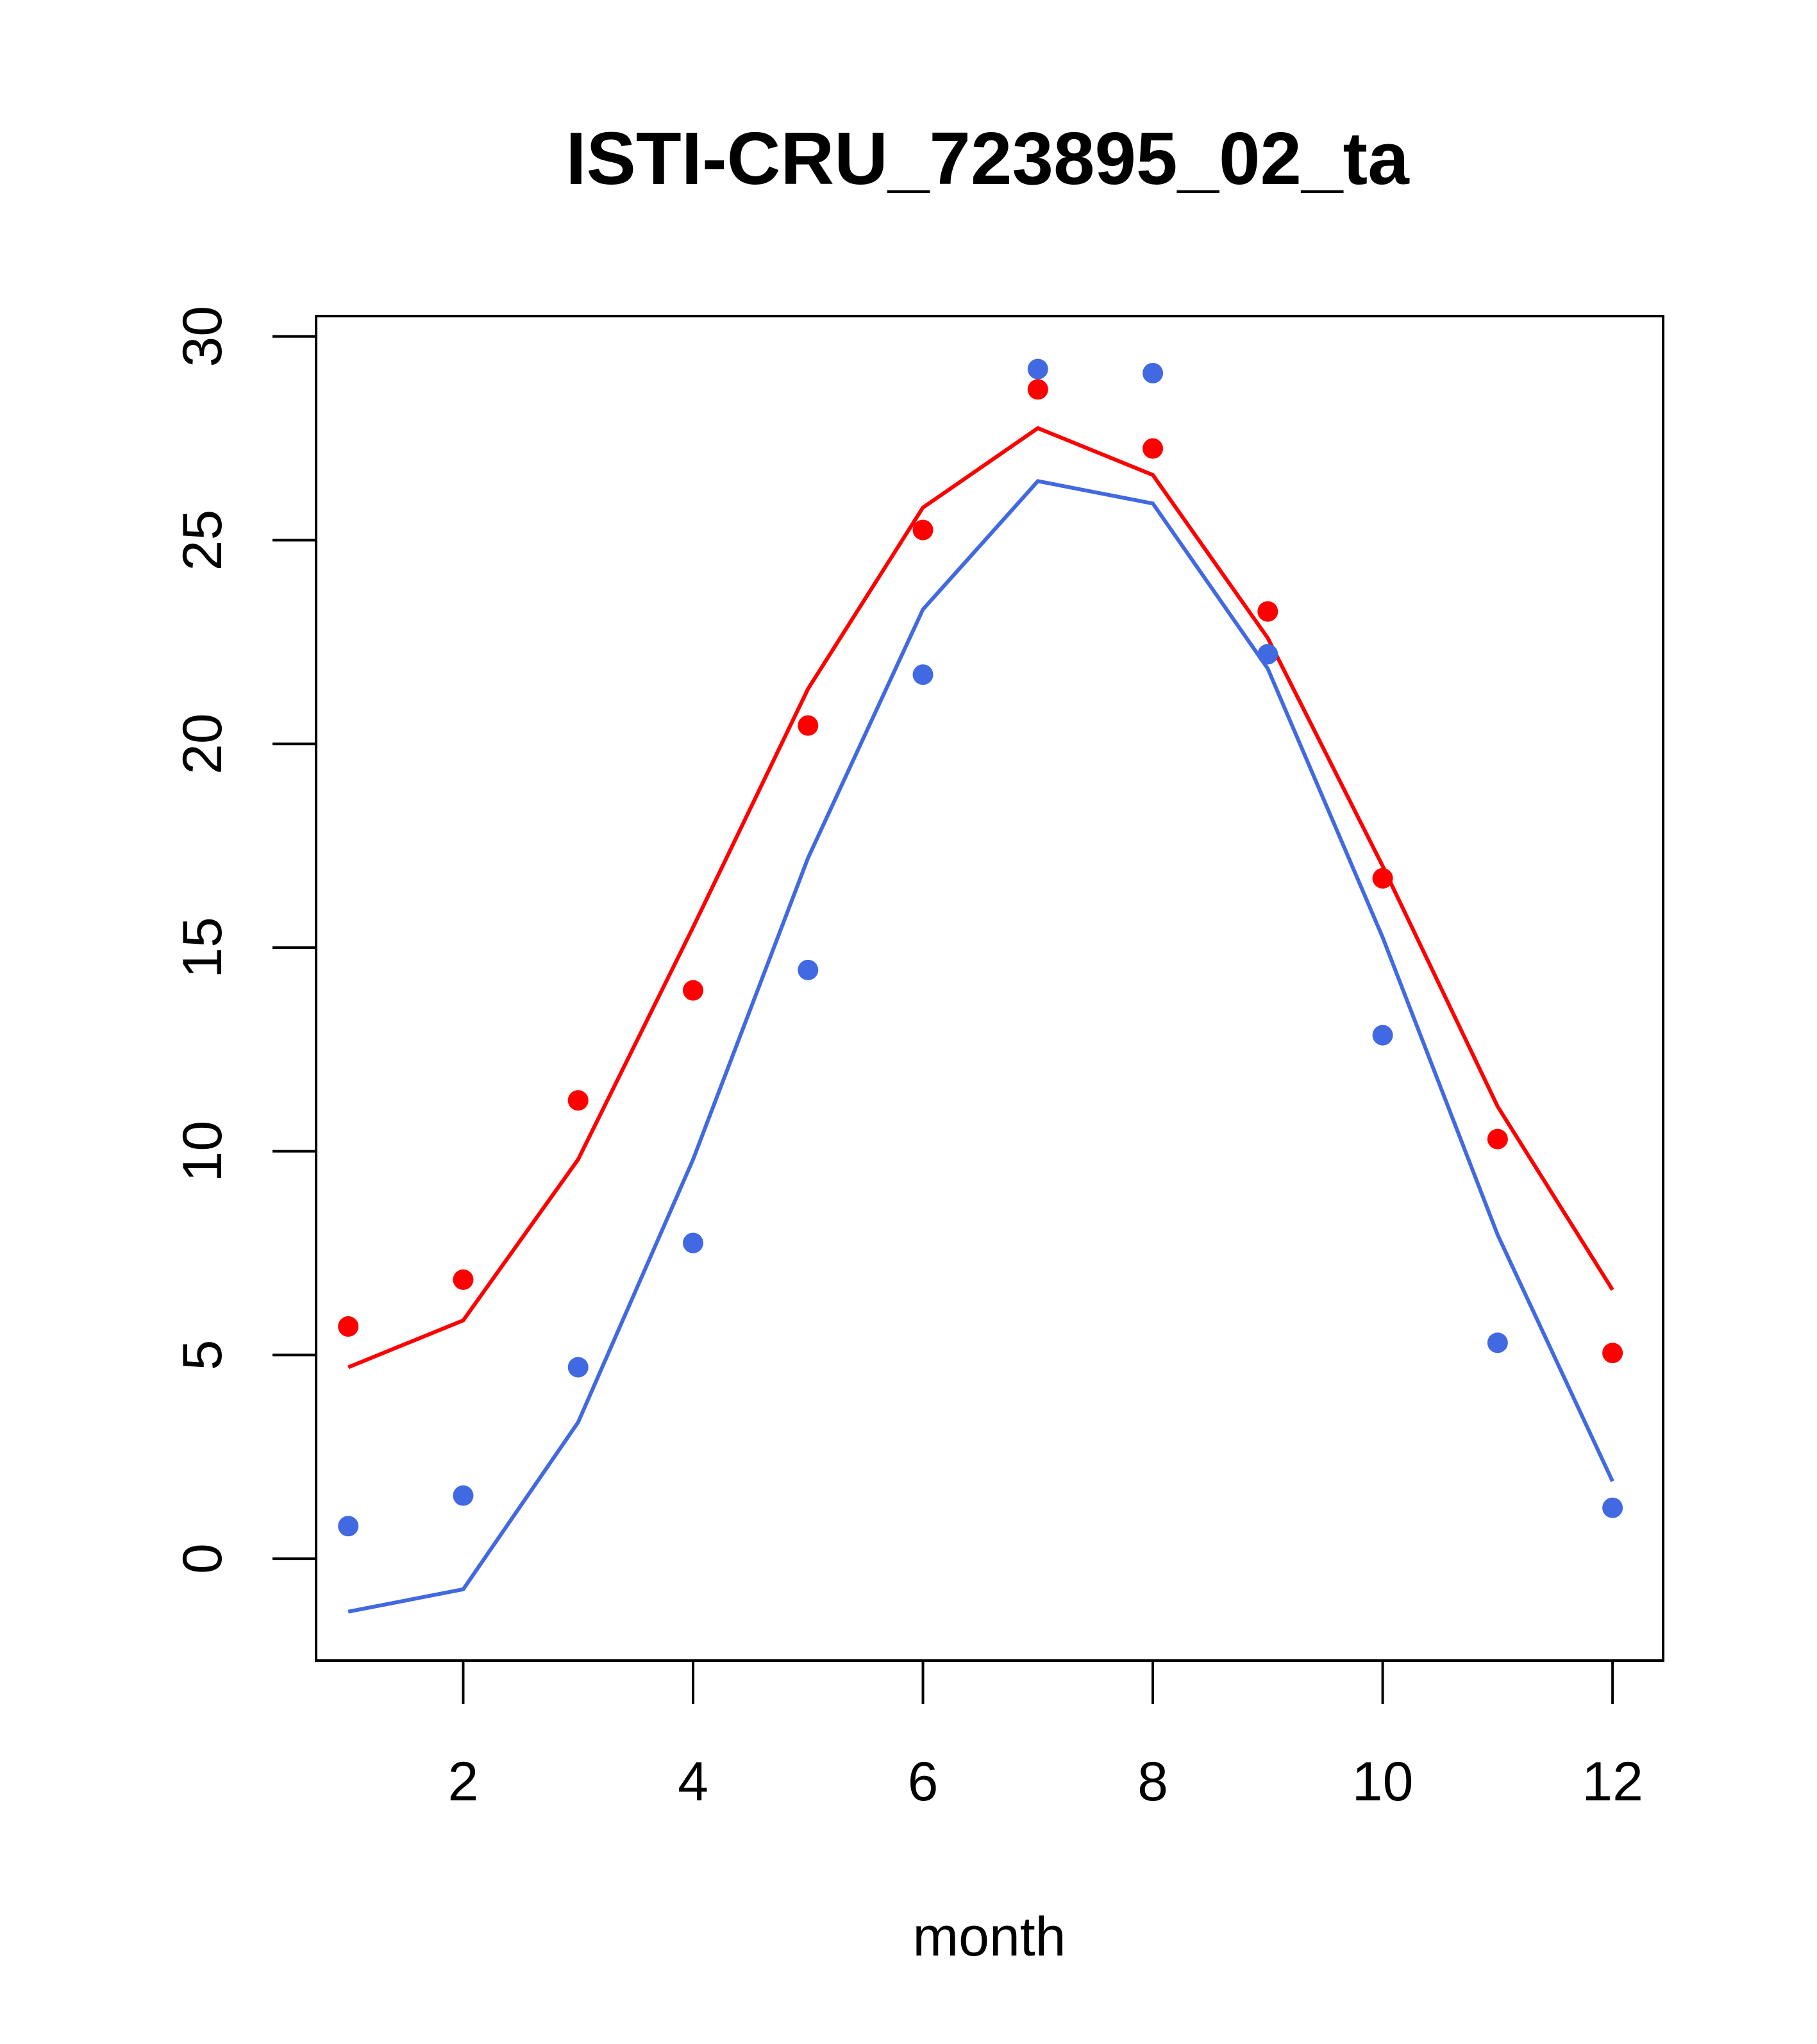 This screenshot has height=2044, width=1817. I want to click on x-tick-label: 2, so click(464, 1782).